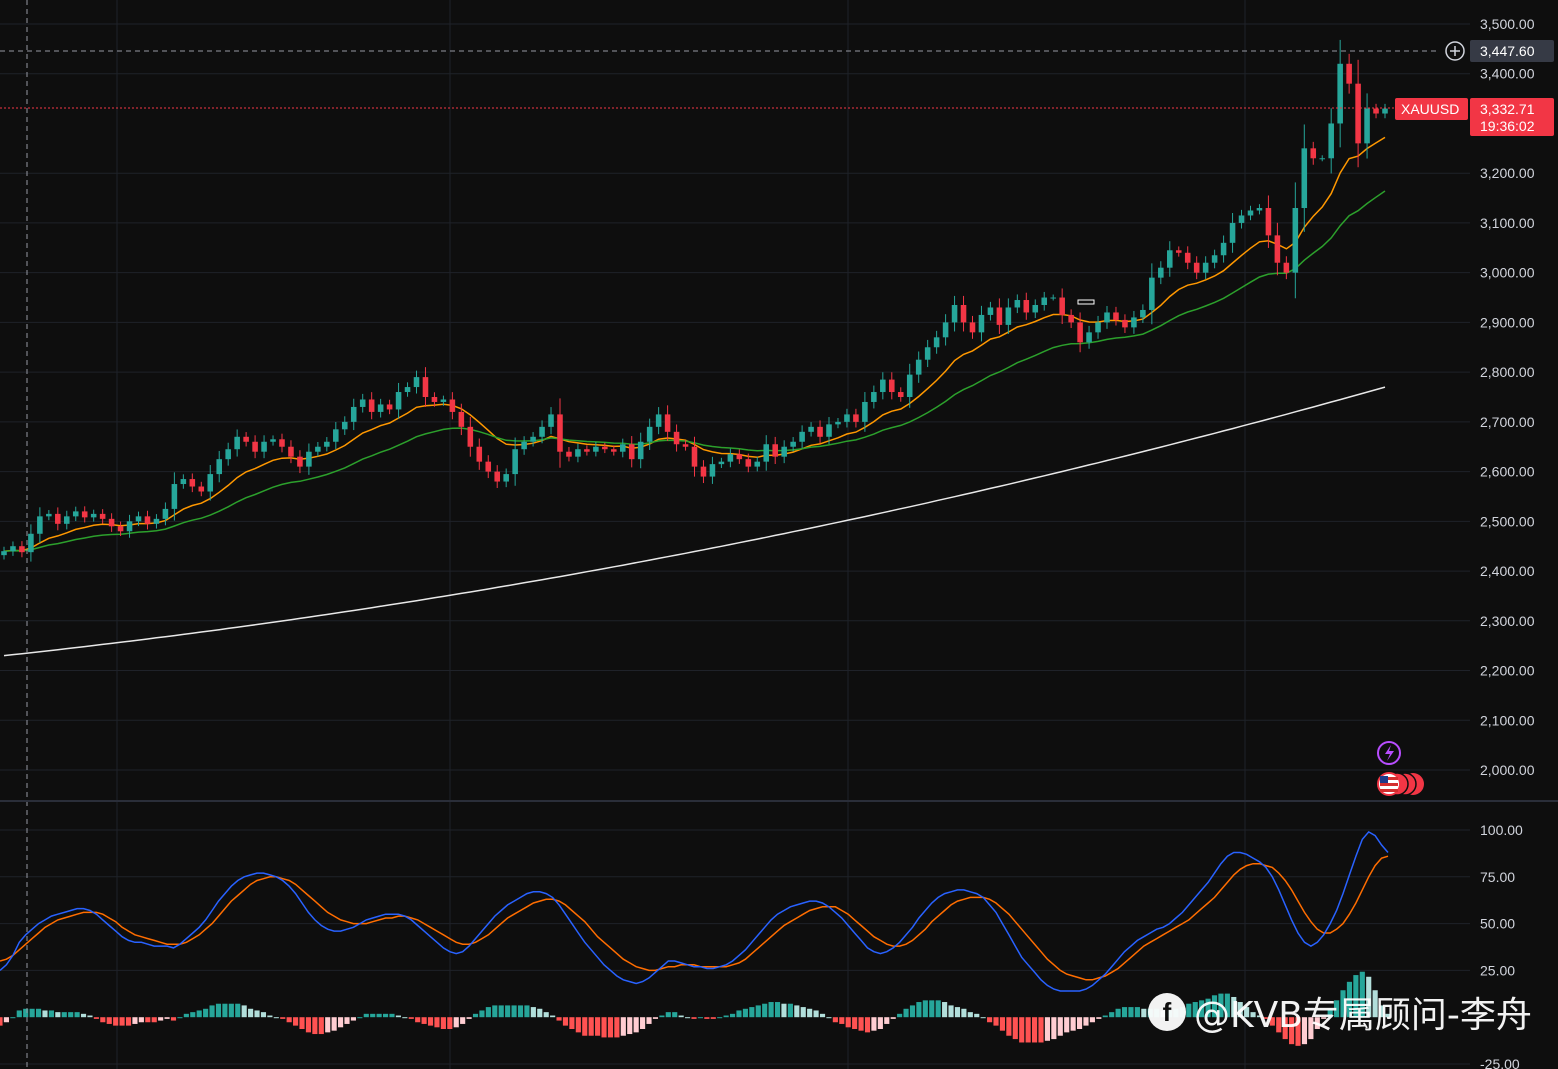  I want to click on symbol-label: XAUUSD, so click(1430, 109).